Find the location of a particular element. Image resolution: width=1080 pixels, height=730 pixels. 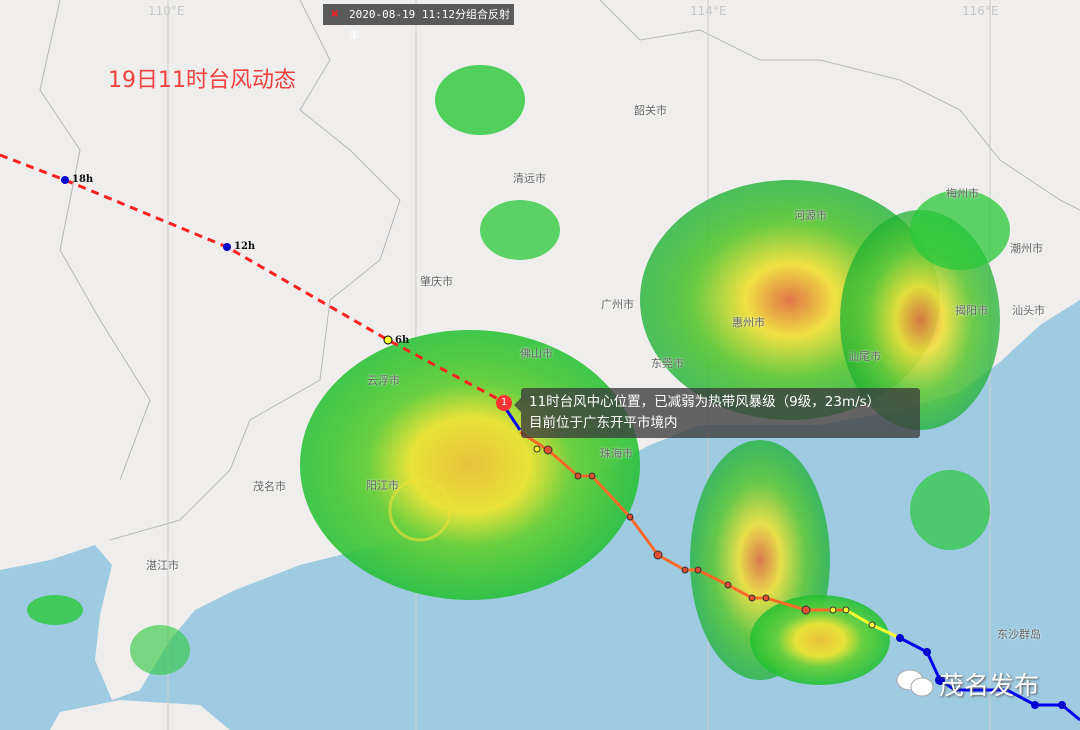

city-label: 肇庆市 is located at coordinates (436, 281).